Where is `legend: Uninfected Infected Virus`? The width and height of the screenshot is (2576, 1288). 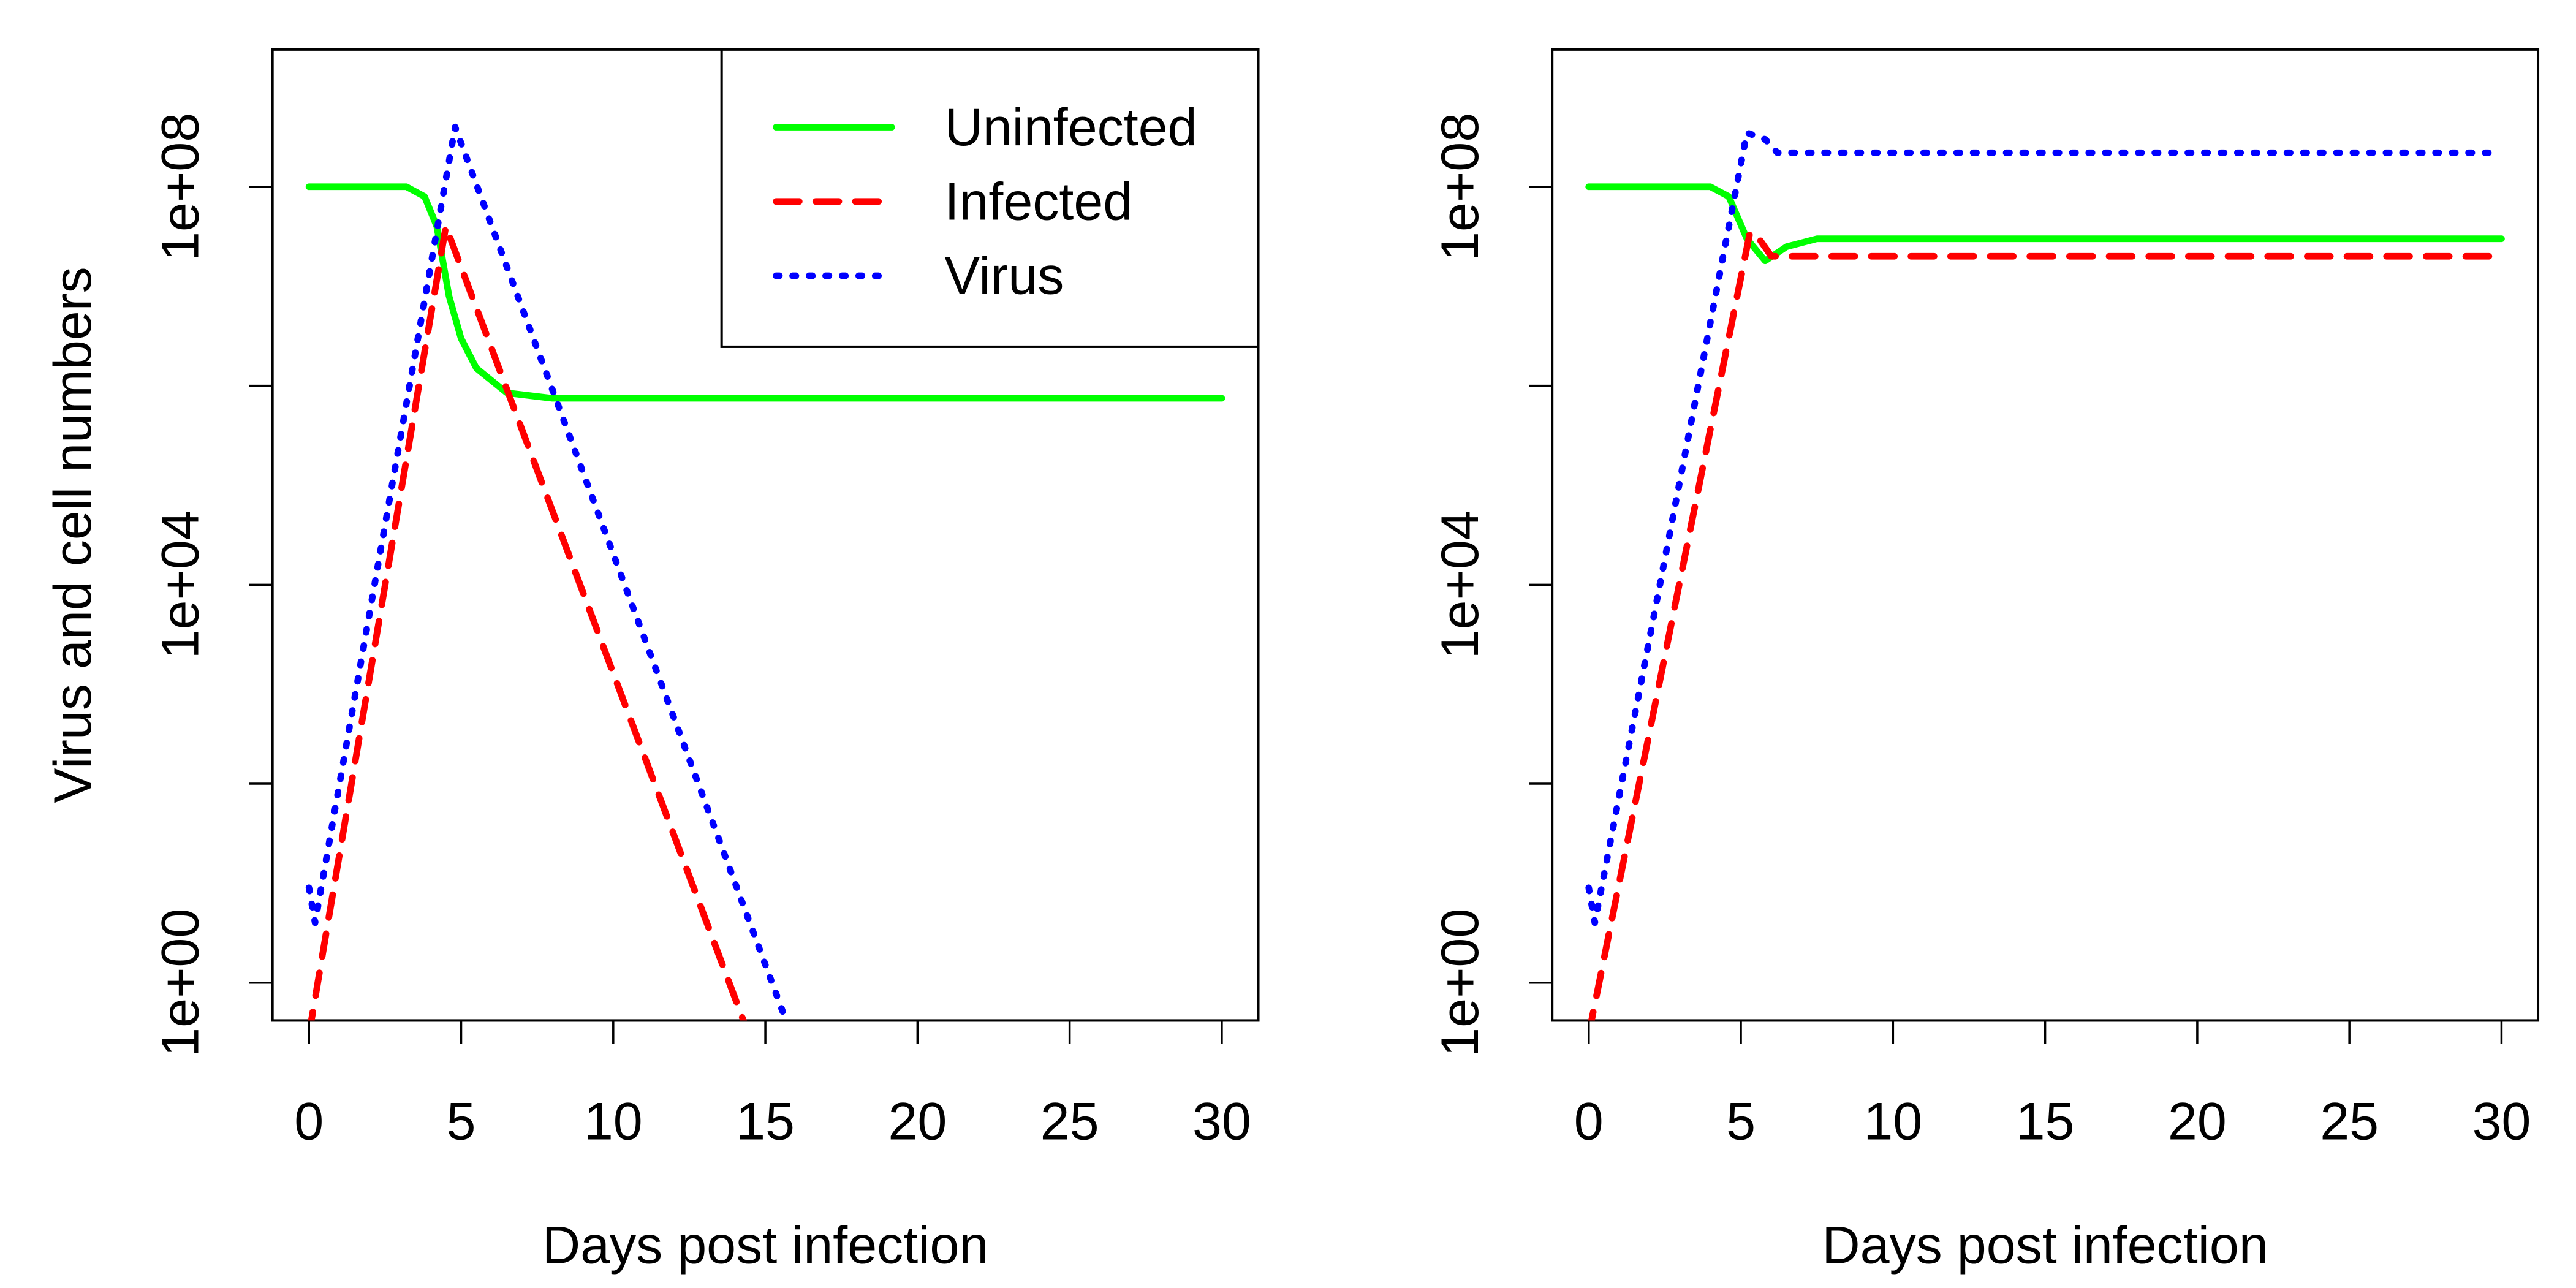
legend: Uninfected Infected Virus is located at coordinates (990, 198).